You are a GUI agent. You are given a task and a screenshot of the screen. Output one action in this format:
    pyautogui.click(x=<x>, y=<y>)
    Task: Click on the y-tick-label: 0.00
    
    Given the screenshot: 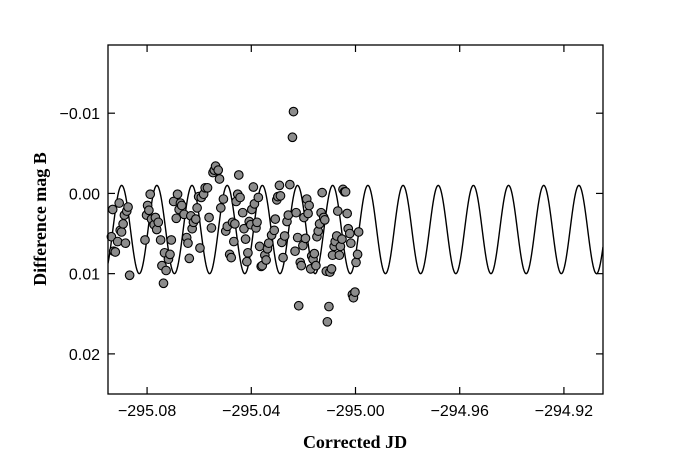 What is the action you would take?
    pyautogui.click(x=84, y=194)
    